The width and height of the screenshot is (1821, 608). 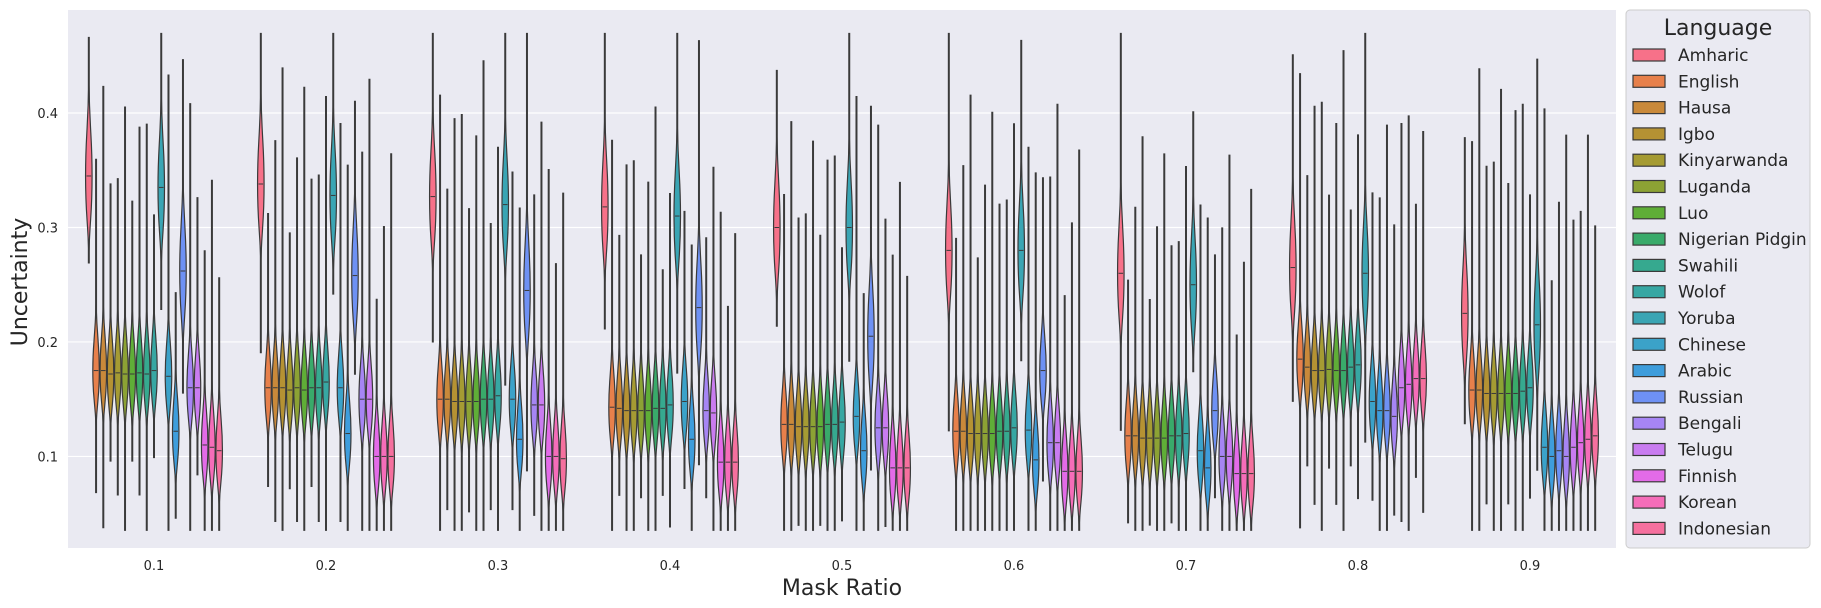 I want to click on y-tick-label: 0.4, so click(x=47, y=114).